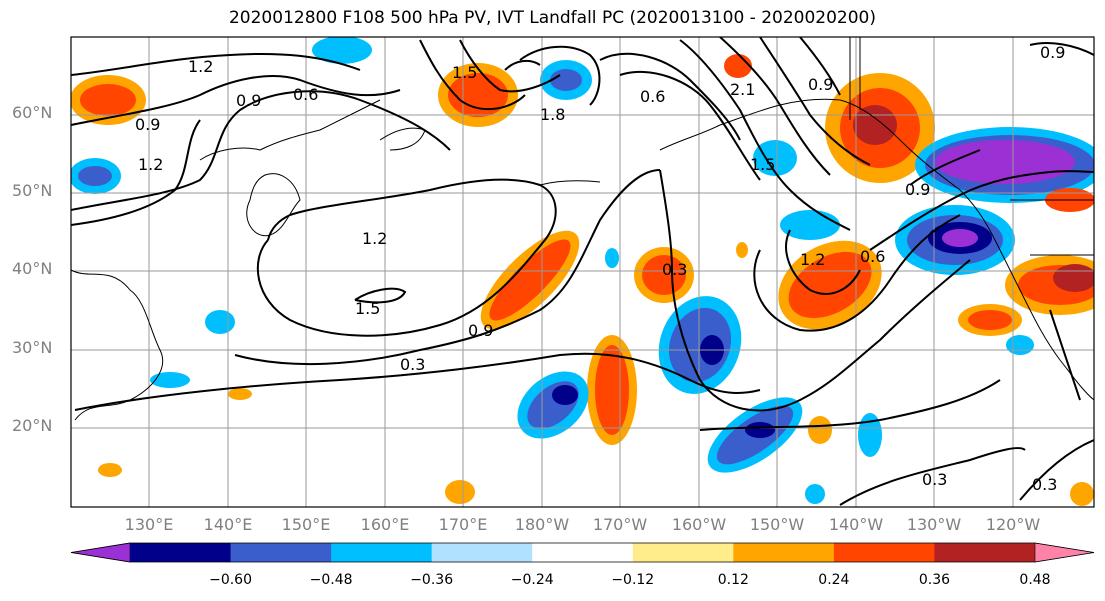 The image size is (1105, 601). Describe the element at coordinates (633, 580) in the screenshot. I see `colorbar-tick-label: −0.12` at that location.